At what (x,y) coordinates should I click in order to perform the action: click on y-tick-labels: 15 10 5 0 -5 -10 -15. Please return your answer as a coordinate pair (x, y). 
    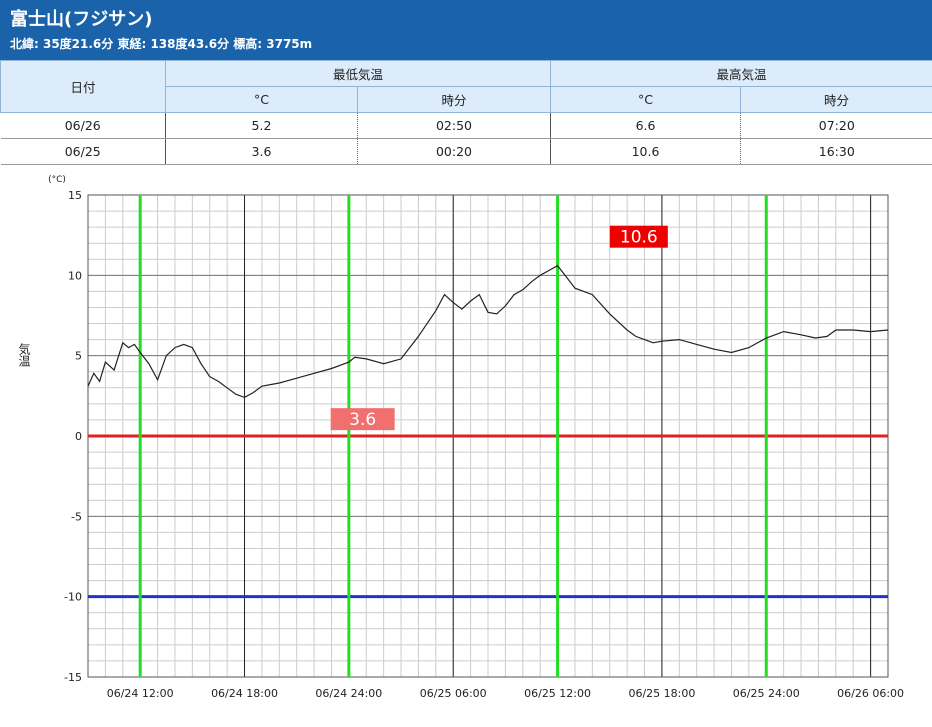
    Looking at the image, I should click on (73, 436).